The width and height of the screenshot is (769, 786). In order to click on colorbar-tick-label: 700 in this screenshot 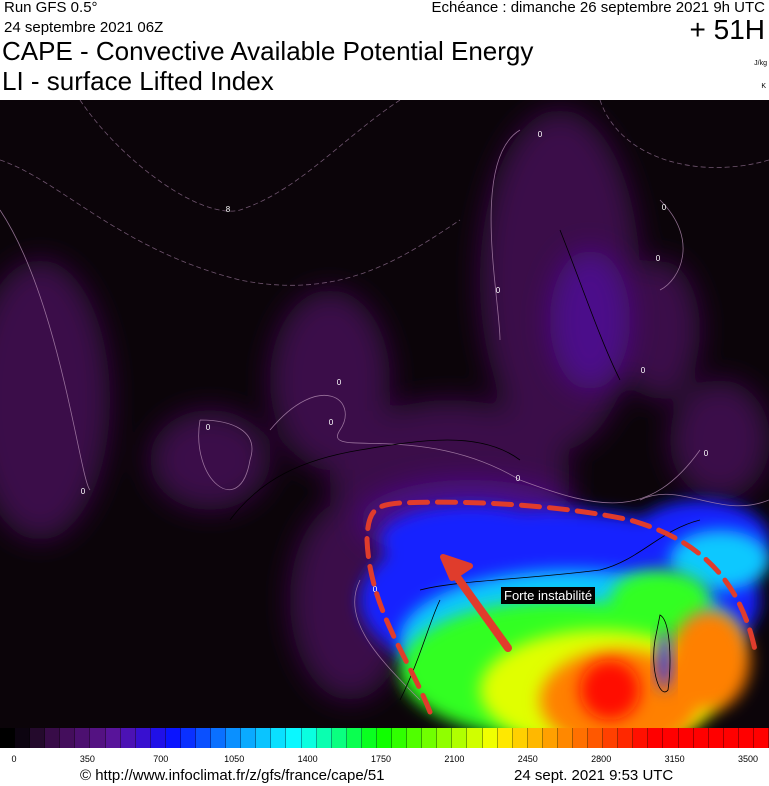, I will do `click(161, 759)`.